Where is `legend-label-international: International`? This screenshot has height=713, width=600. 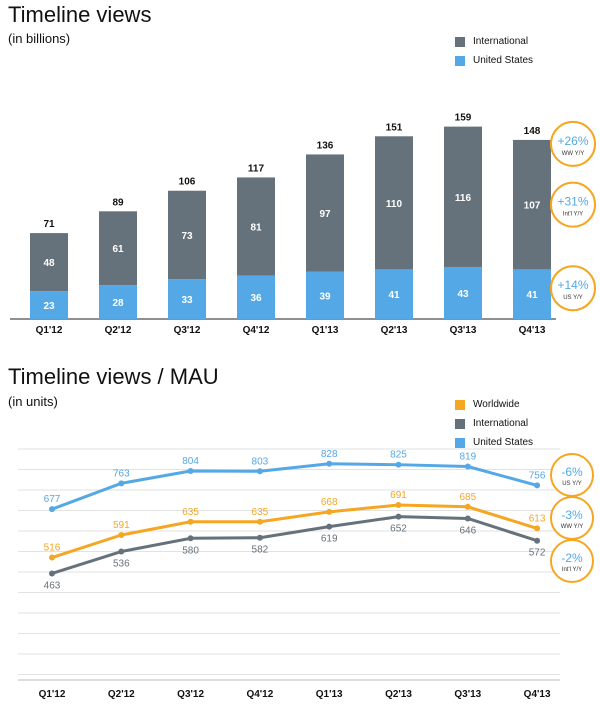 legend-label-international: International is located at coordinates (501, 41).